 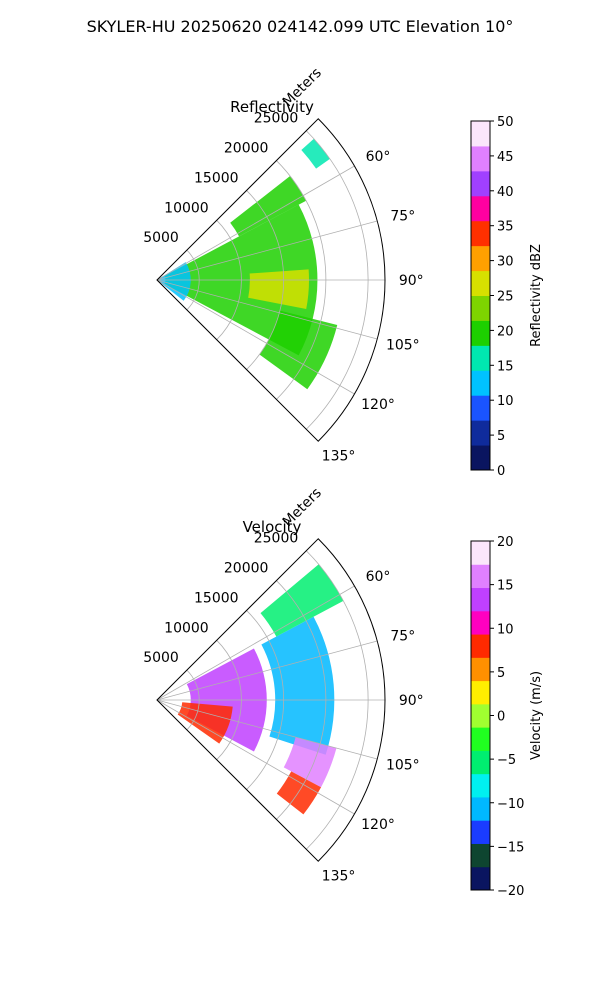 I want to click on colorbar-tick-label: 50, so click(x=505, y=122).